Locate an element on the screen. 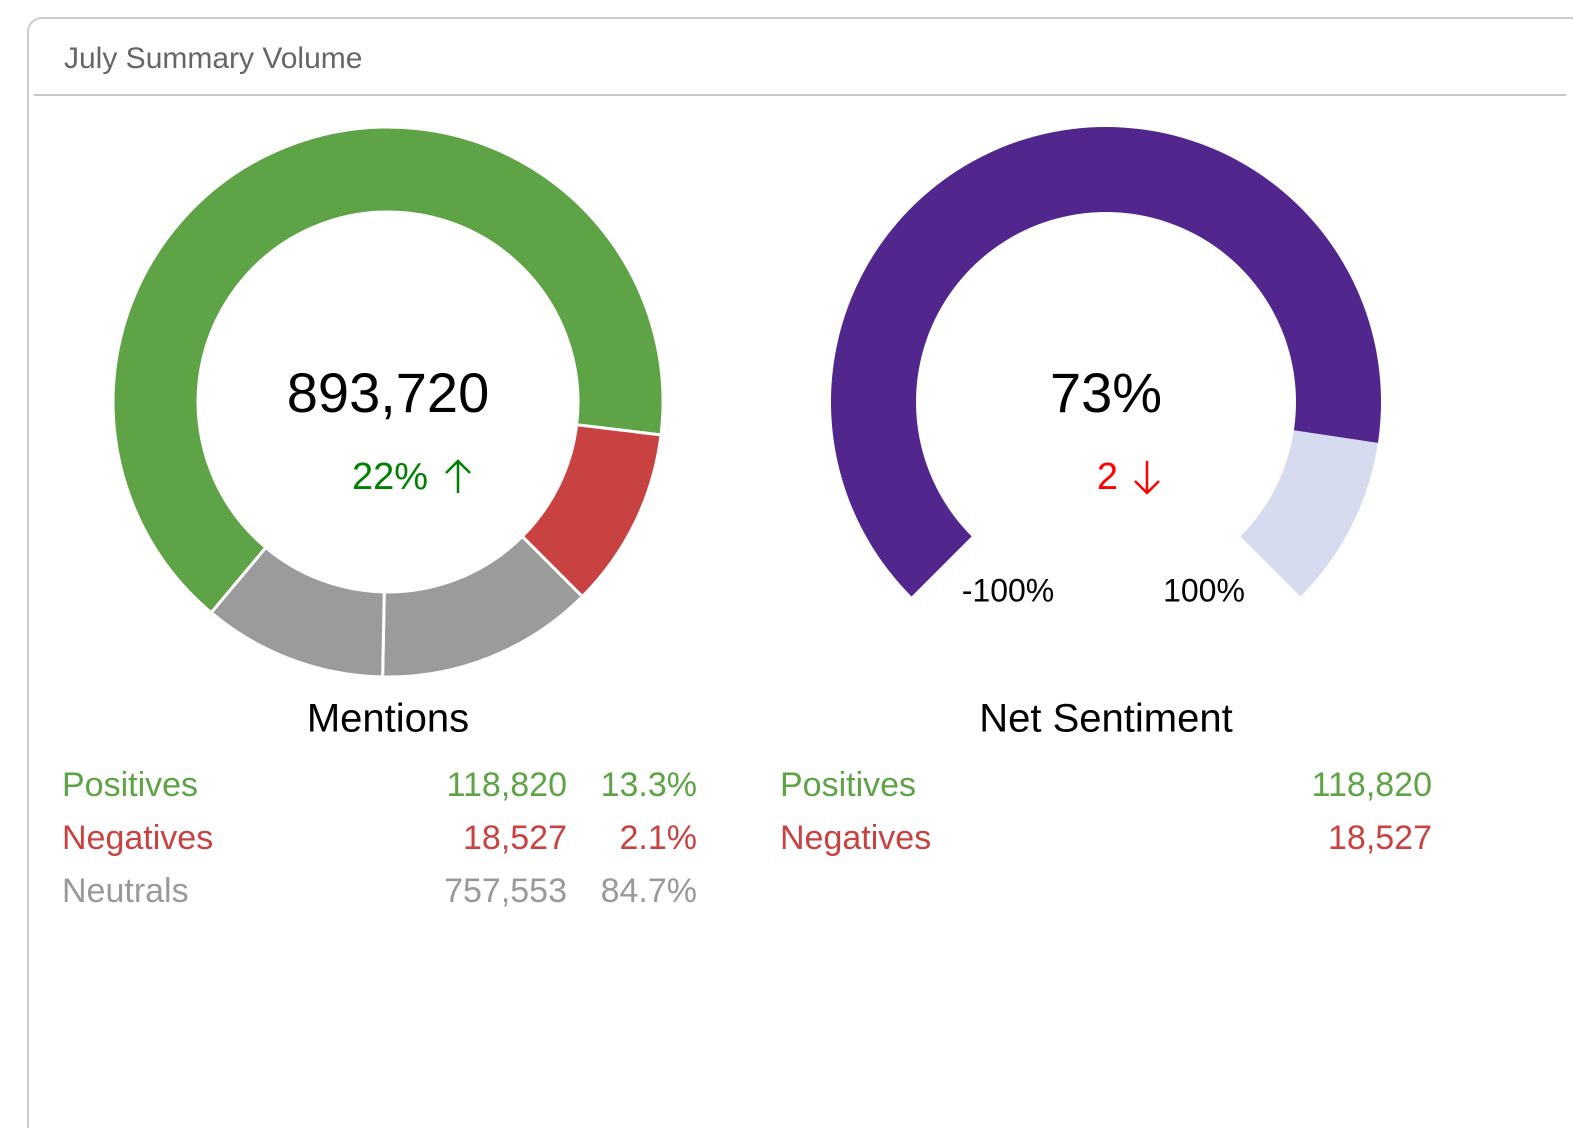  legend-share: 2.1% is located at coordinates (659, 838).